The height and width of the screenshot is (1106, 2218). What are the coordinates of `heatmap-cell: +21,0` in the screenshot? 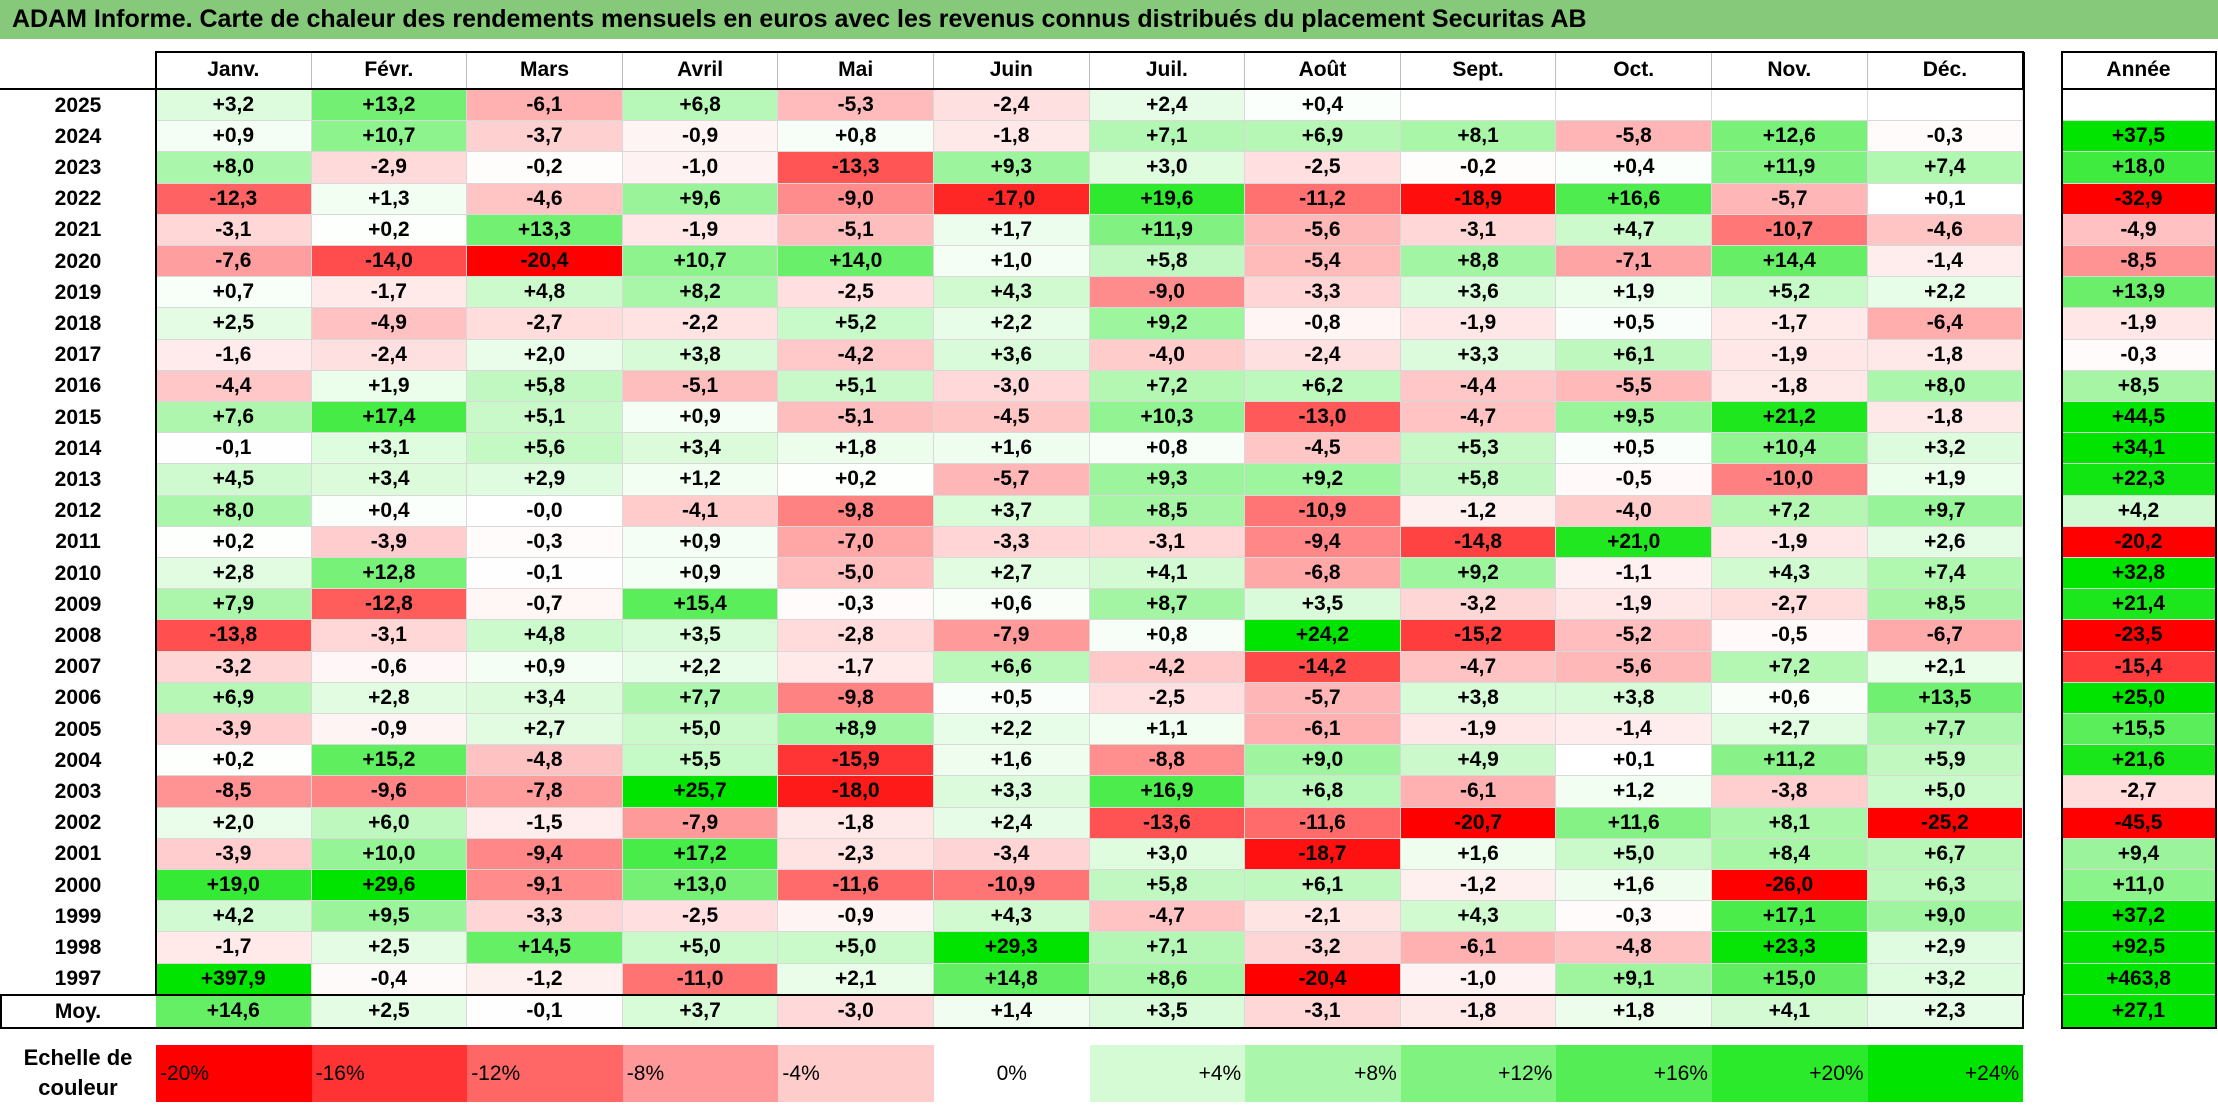 It's located at (1634, 542).